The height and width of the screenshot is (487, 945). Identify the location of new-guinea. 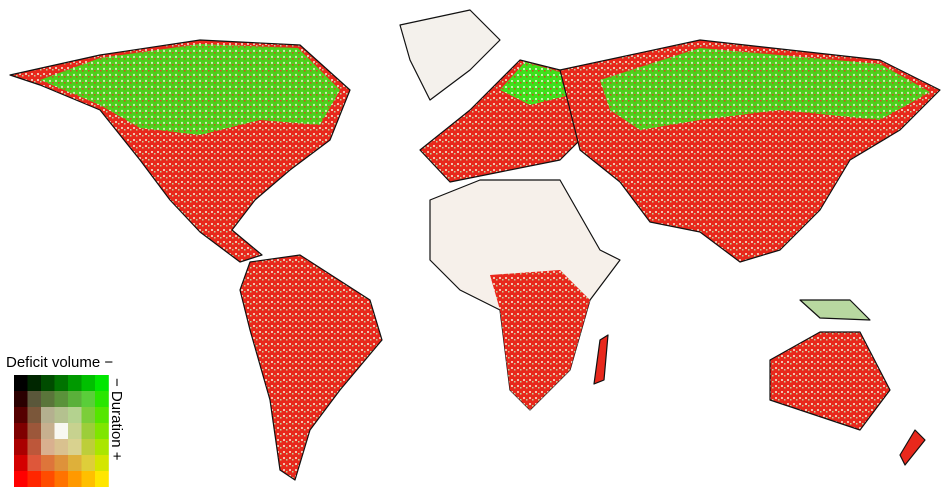
(835, 310).